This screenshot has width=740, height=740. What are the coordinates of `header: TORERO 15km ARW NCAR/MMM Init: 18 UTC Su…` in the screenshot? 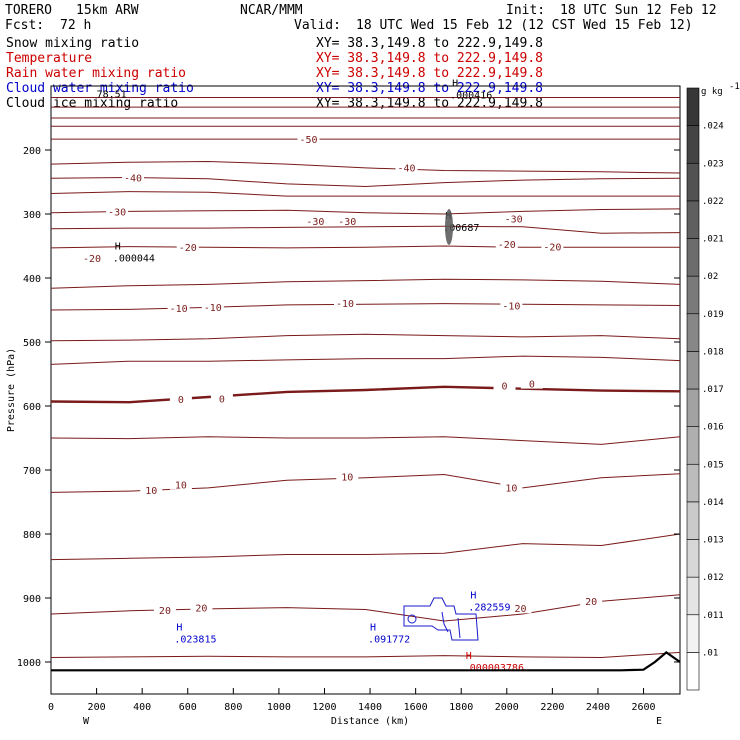 It's located at (361, 18).